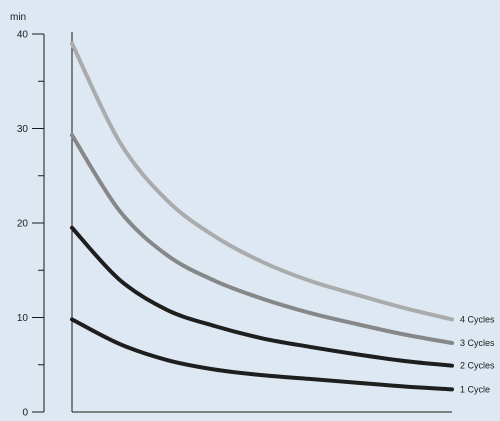 This screenshot has width=500, height=421. What do you see at coordinates (23, 224) in the screenshot?
I see `y-tick-label: 20` at bounding box center [23, 224].